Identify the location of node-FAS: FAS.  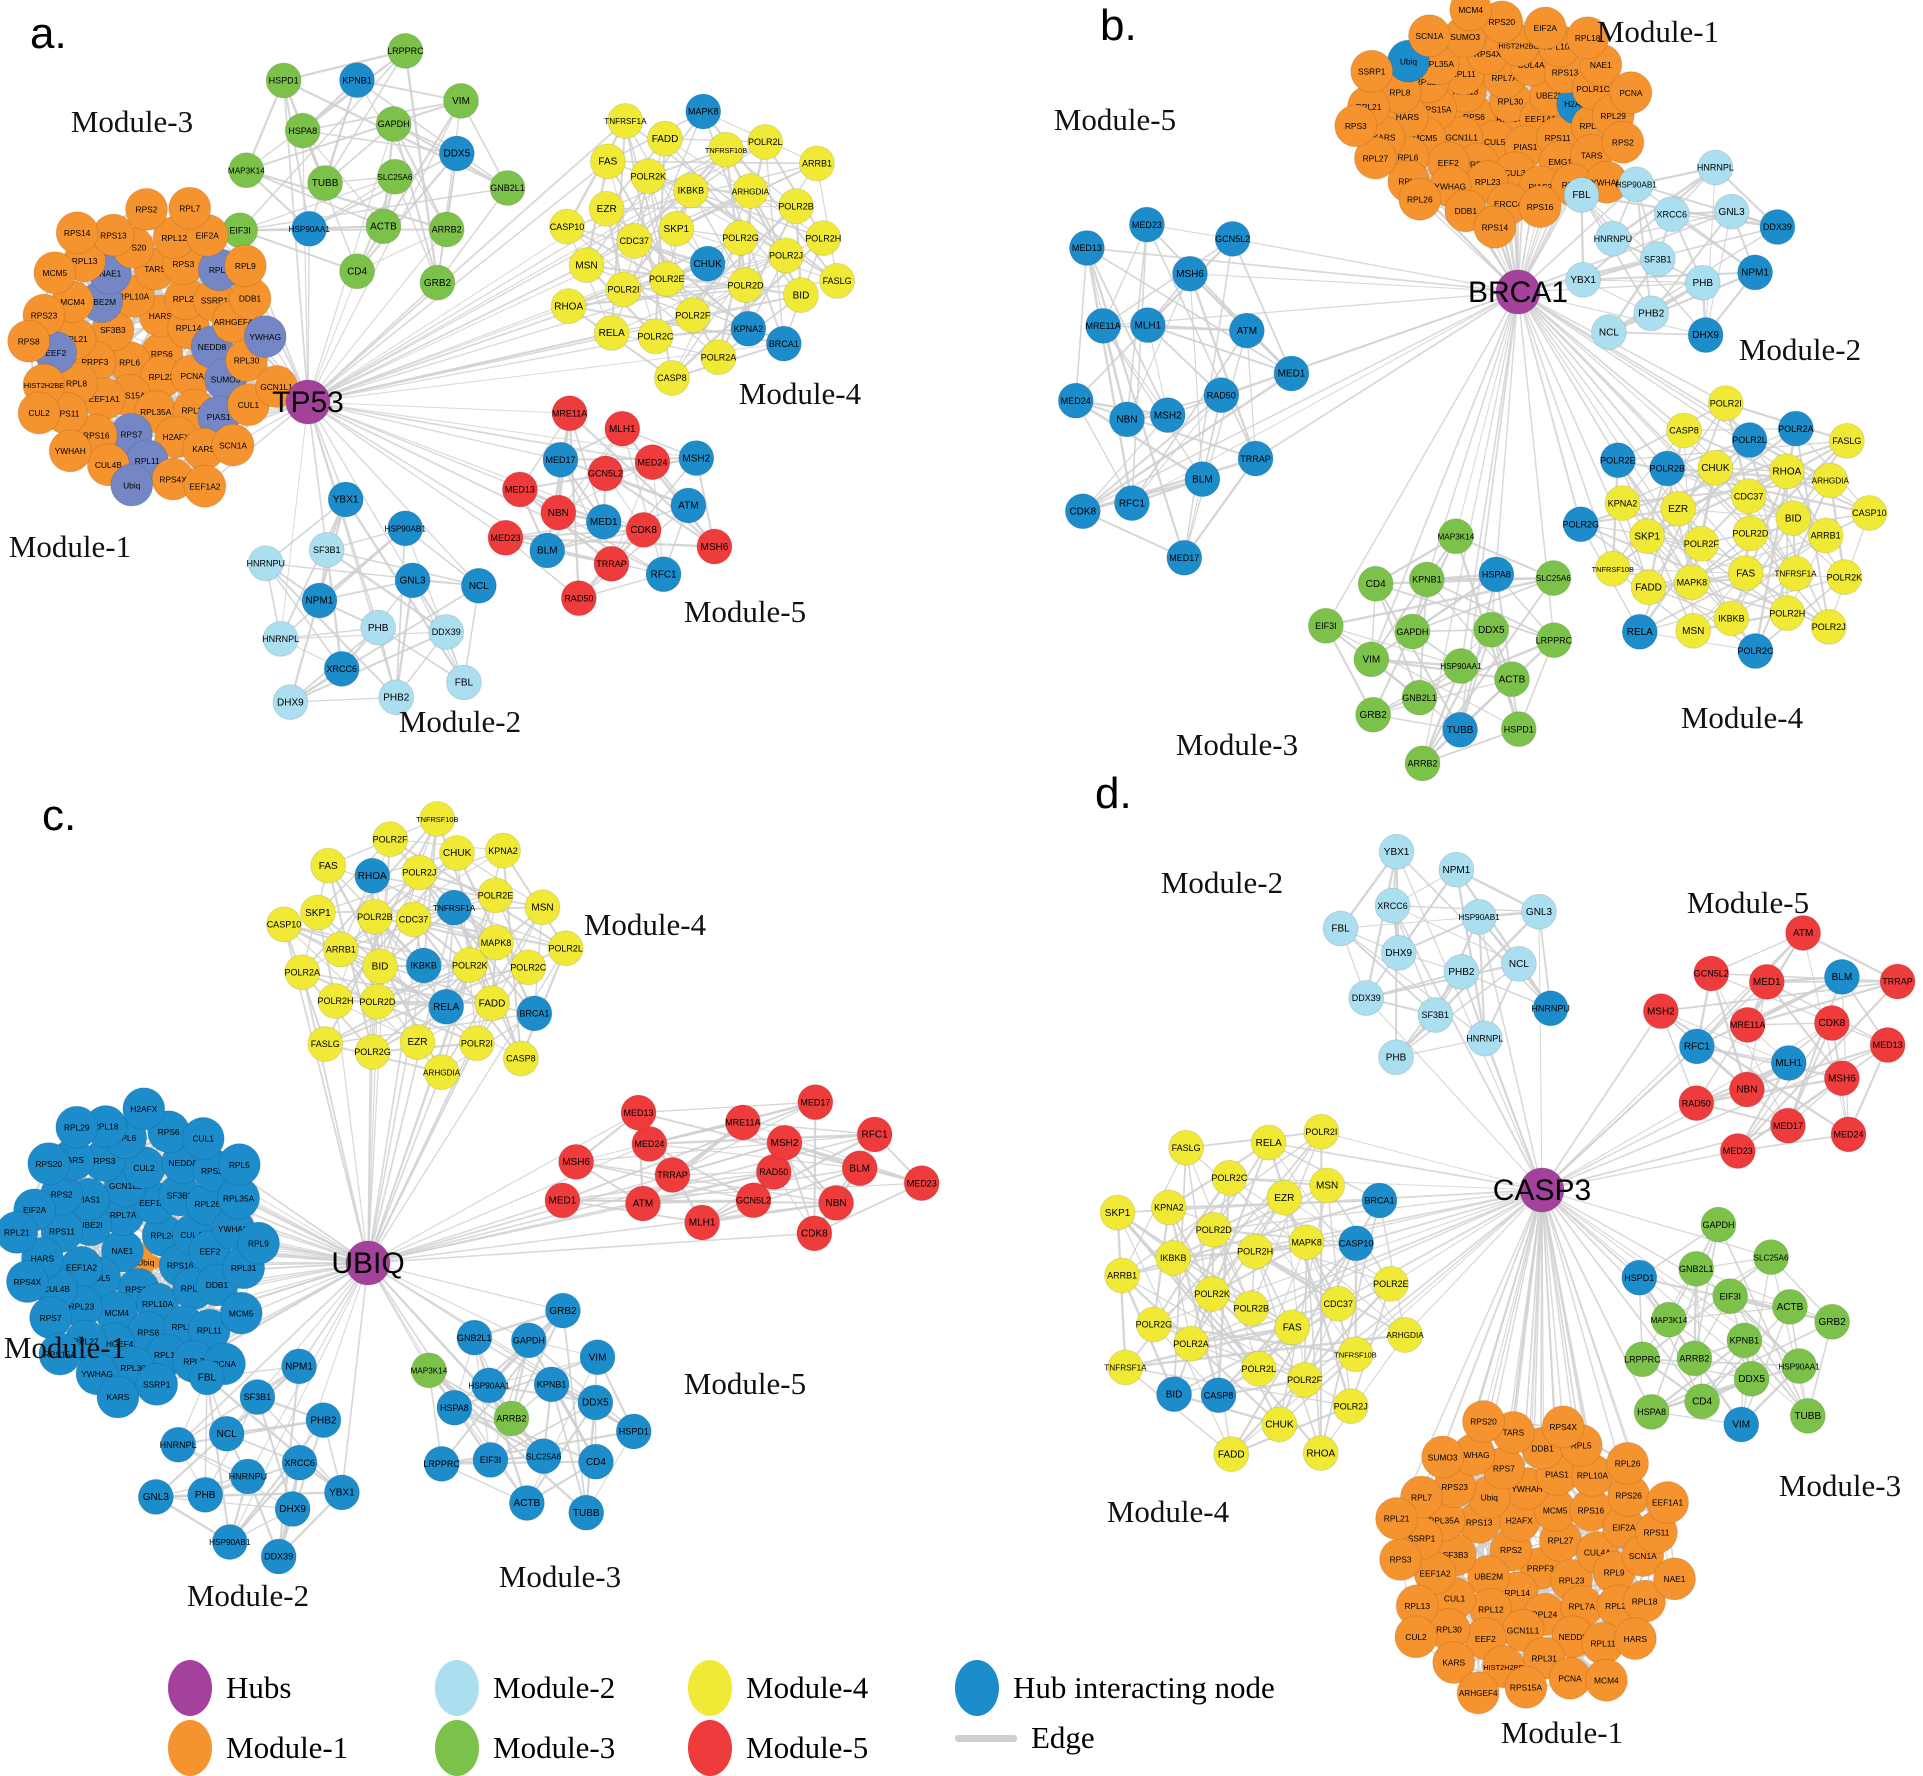
(607, 161).